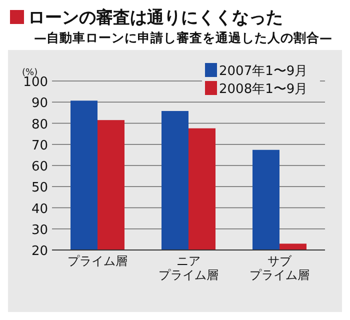 Image resolution: width=350 pixels, height=320 pixels. What do you see at coordinates (39, 230) in the screenshot?
I see `y-tick-label: 30` at bounding box center [39, 230].